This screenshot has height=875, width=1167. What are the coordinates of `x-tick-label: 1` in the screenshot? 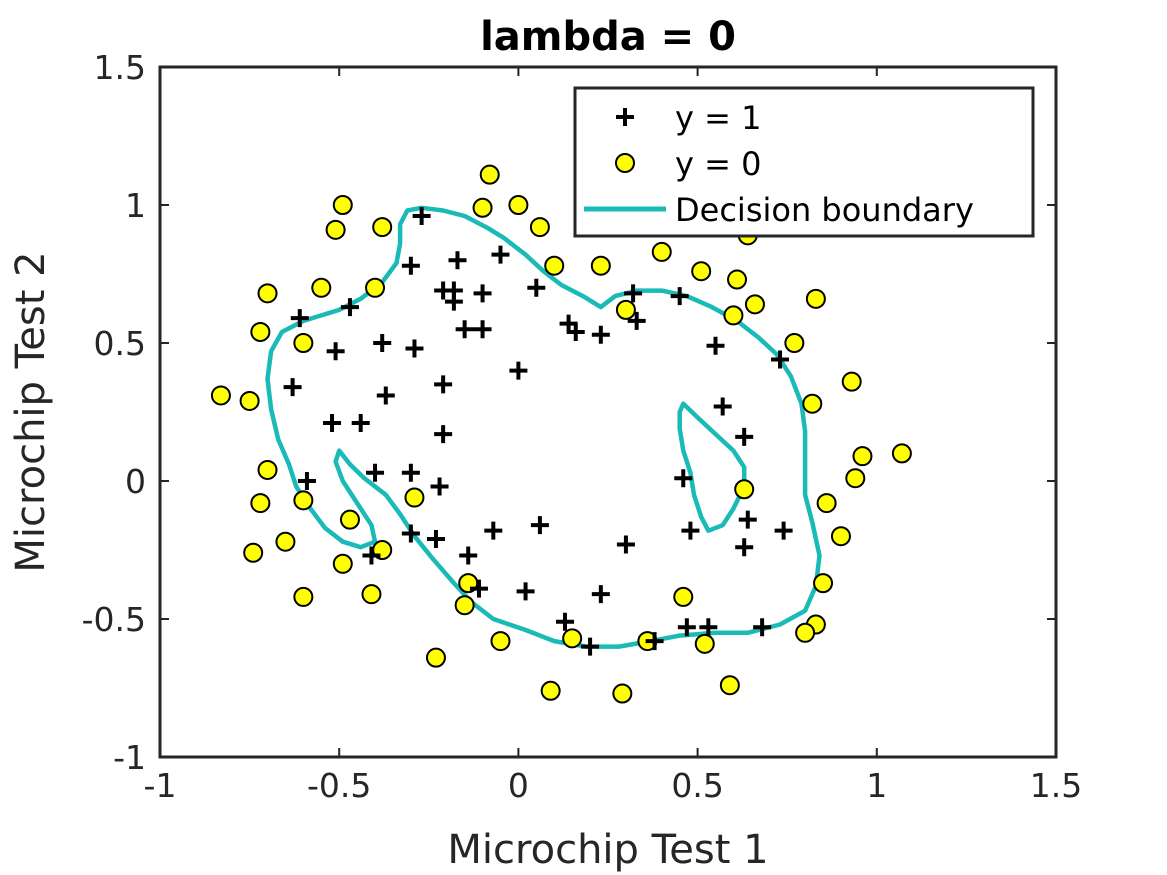 It's located at (876, 785).